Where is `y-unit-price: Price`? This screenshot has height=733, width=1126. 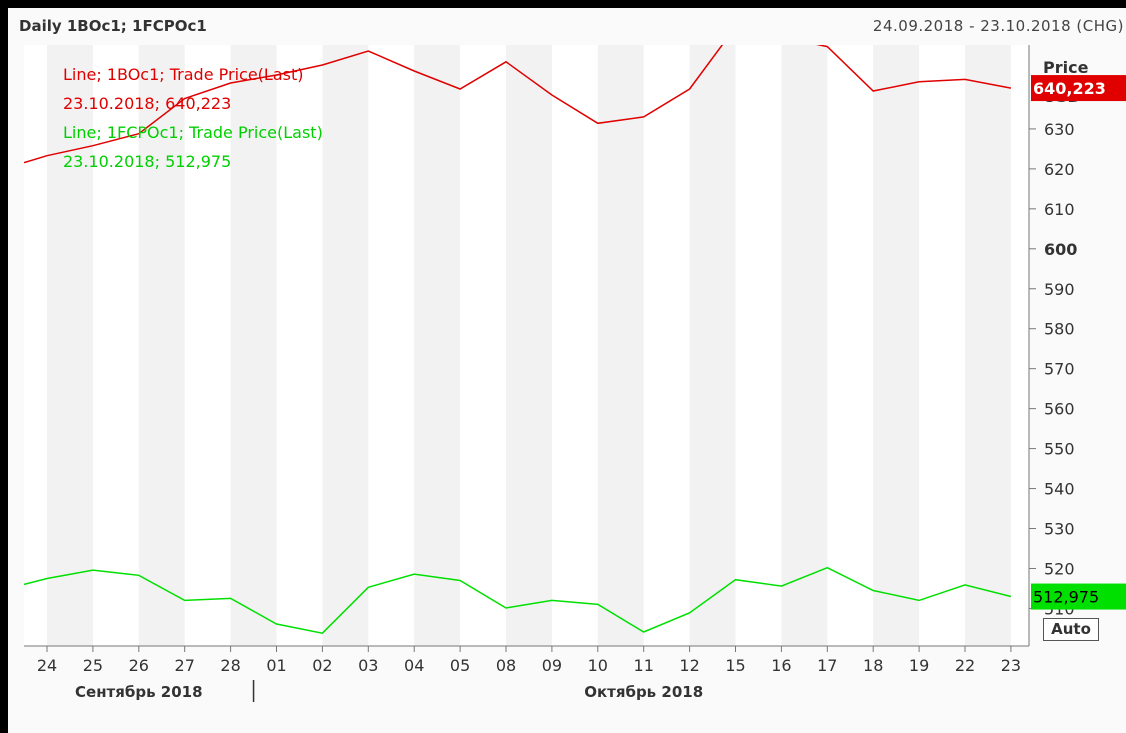
y-unit-price: Price is located at coordinates (1066, 67).